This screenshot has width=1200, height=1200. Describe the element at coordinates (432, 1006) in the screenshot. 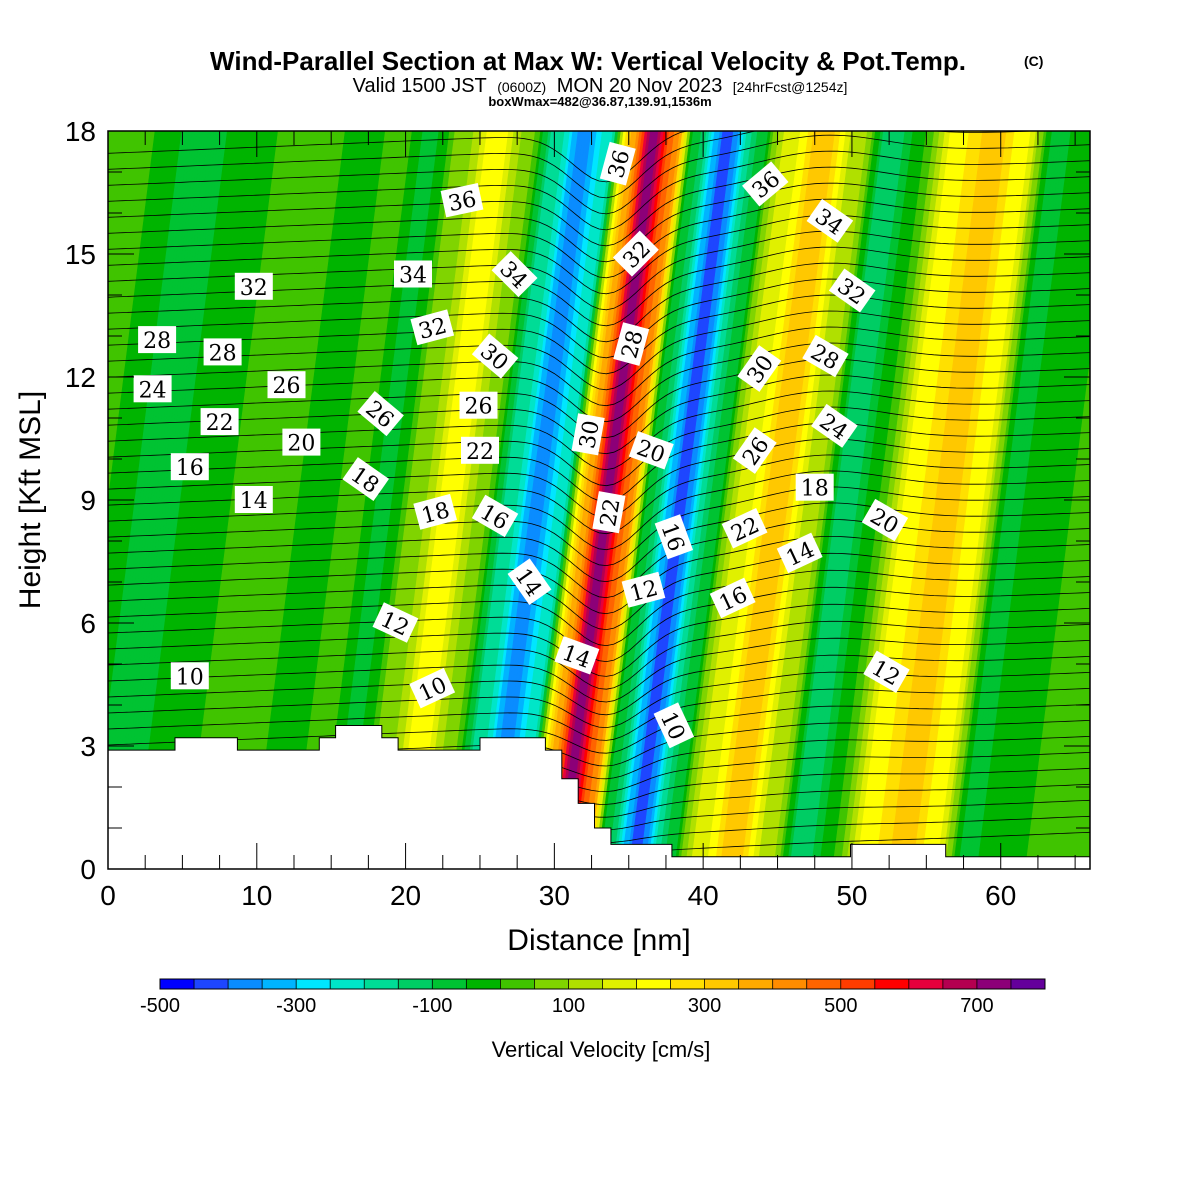

I see `colorbar-tick-label: -100` at that location.